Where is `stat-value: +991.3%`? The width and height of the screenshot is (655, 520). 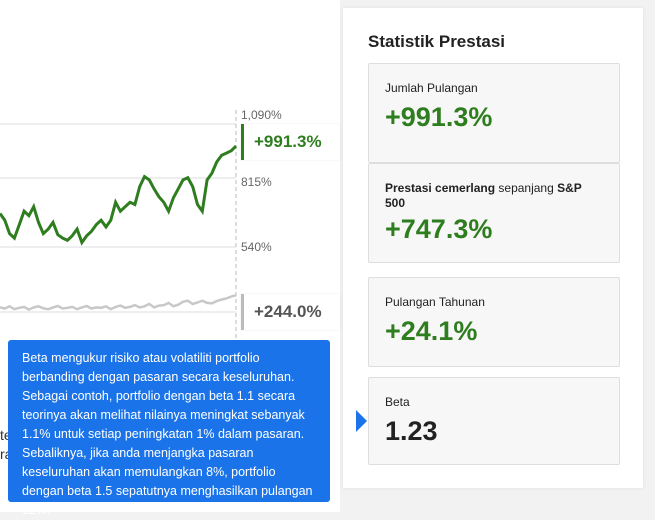
stat-value: +991.3% is located at coordinates (439, 117).